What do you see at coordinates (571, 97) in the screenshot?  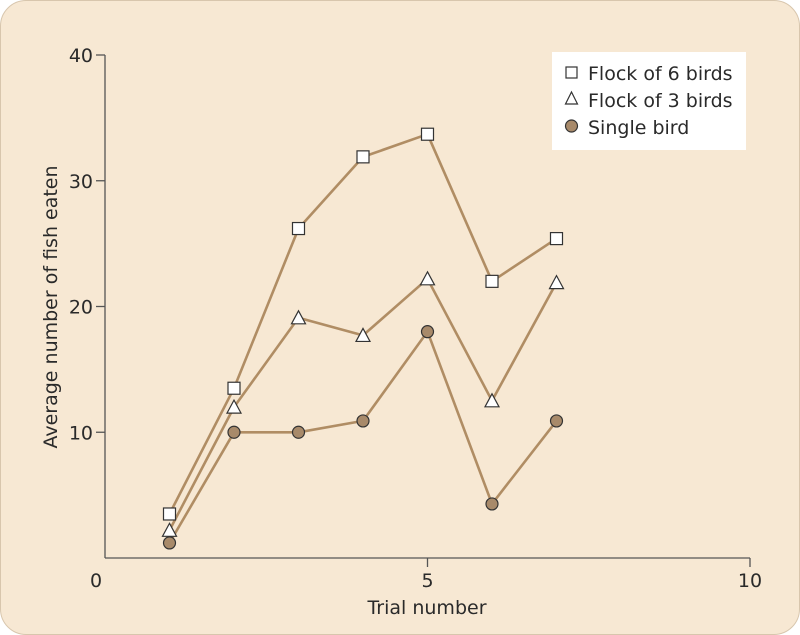 I see `legend-triangle-marker` at bounding box center [571, 97].